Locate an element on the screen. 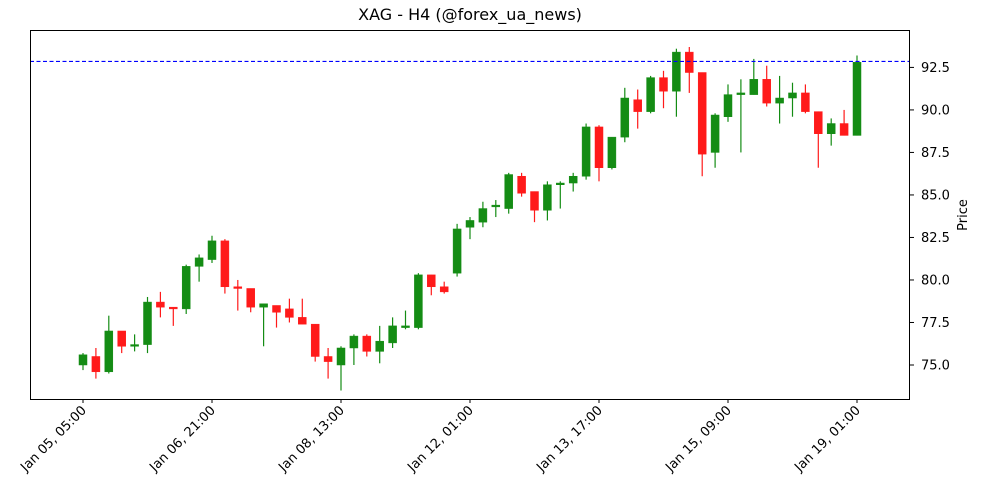  y-tick-label: 82.5 is located at coordinates (935, 238).